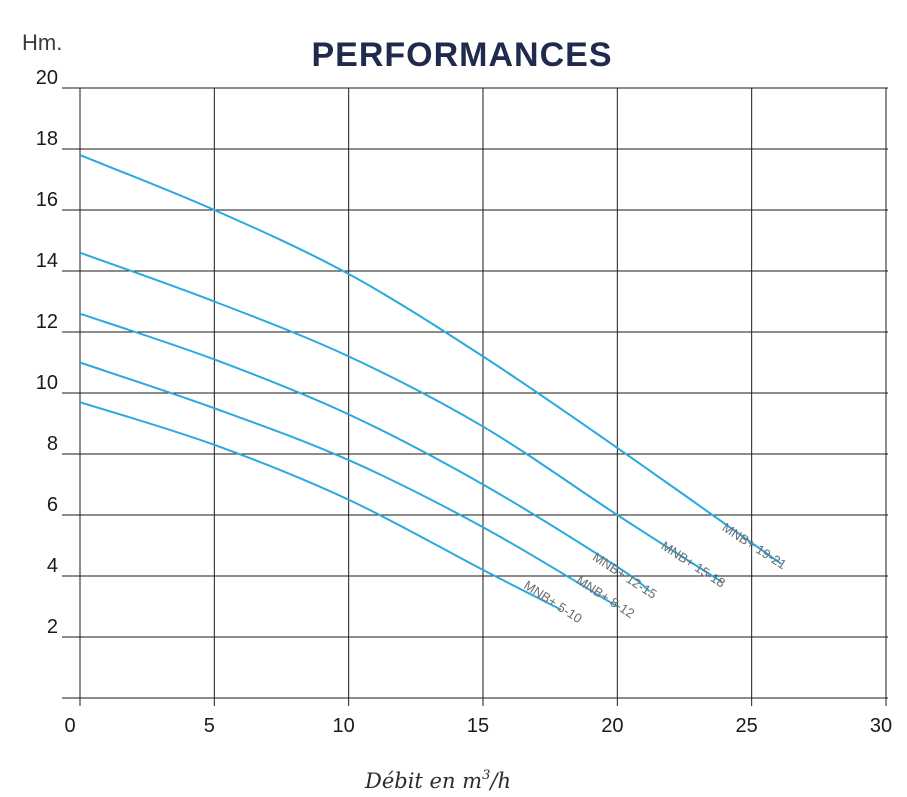 The width and height of the screenshot is (907, 797). What do you see at coordinates (499, 781) in the screenshot?
I see `x-axis-label-tail: /h` at bounding box center [499, 781].